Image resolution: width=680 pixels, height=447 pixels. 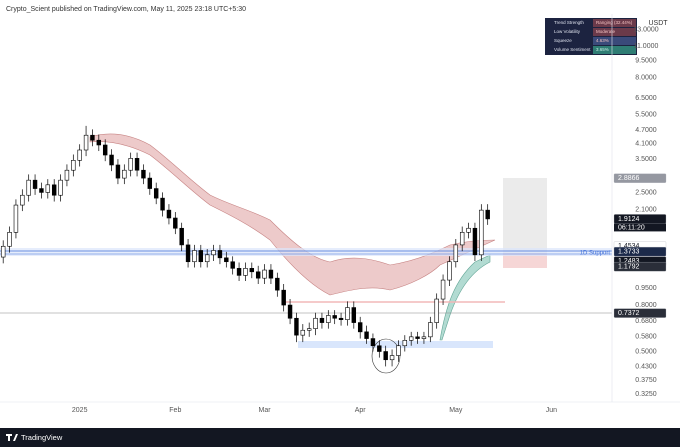 What do you see at coordinates (646, 305) in the screenshot?
I see `y-tick-label: 0.8000` at bounding box center [646, 305].